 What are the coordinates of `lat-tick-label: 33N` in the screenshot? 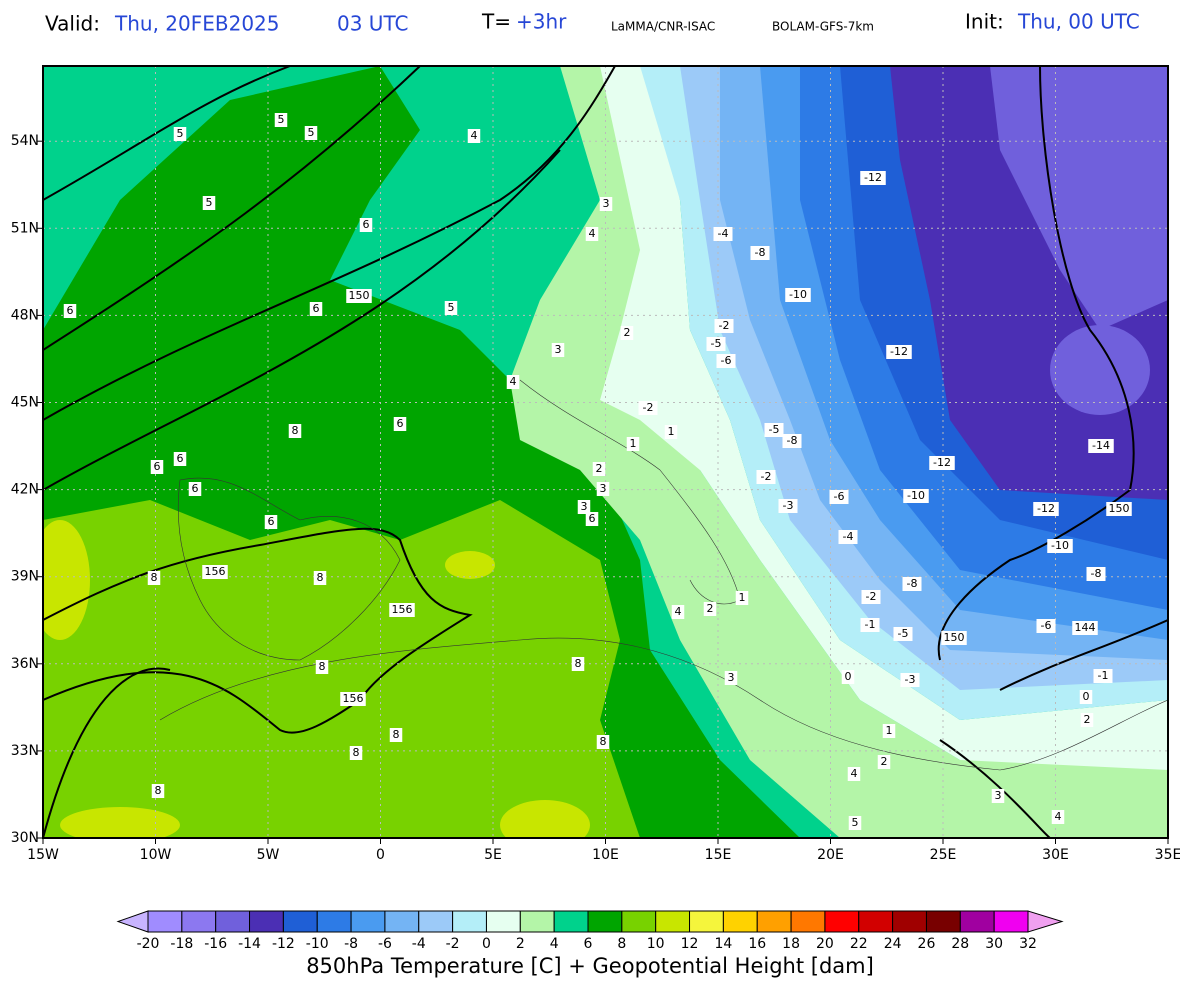 It's located at (25, 751).